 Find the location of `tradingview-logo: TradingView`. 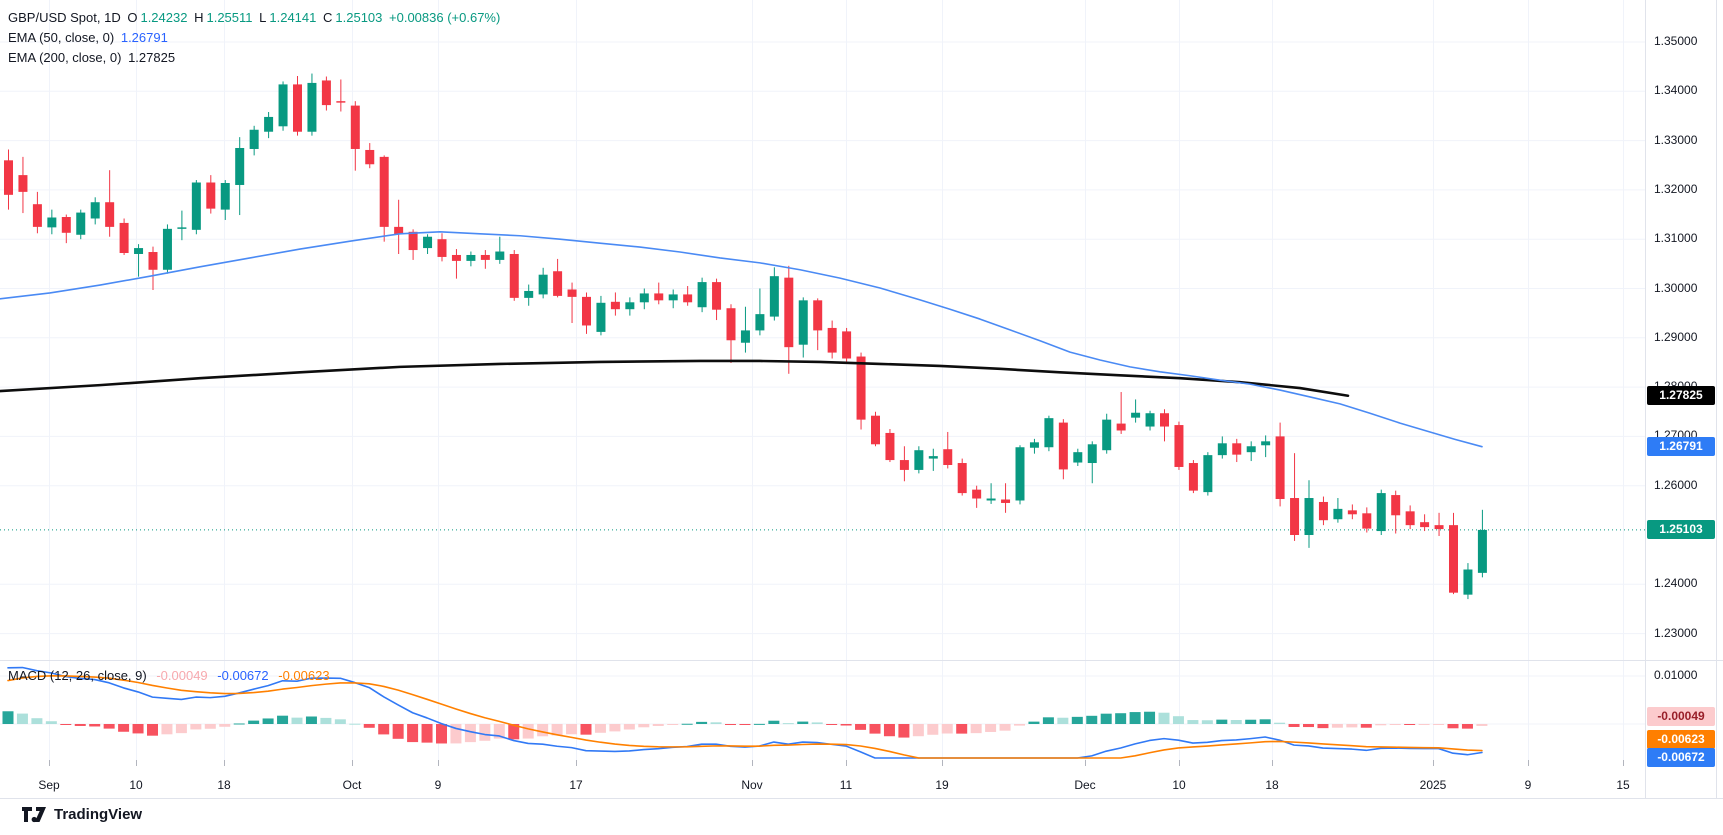

tradingview-logo: TradingView is located at coordinates (82, 814).